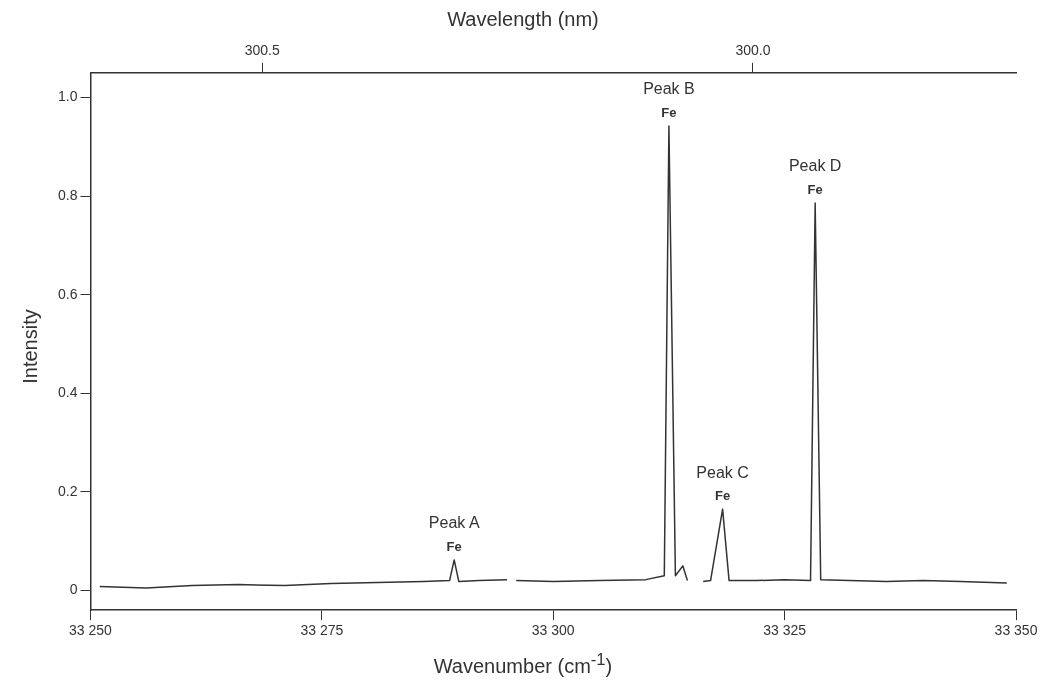  Describe the element at coordinates (67, 194) in the screenshot. I see `y-tick-label: 0.8` at that location.